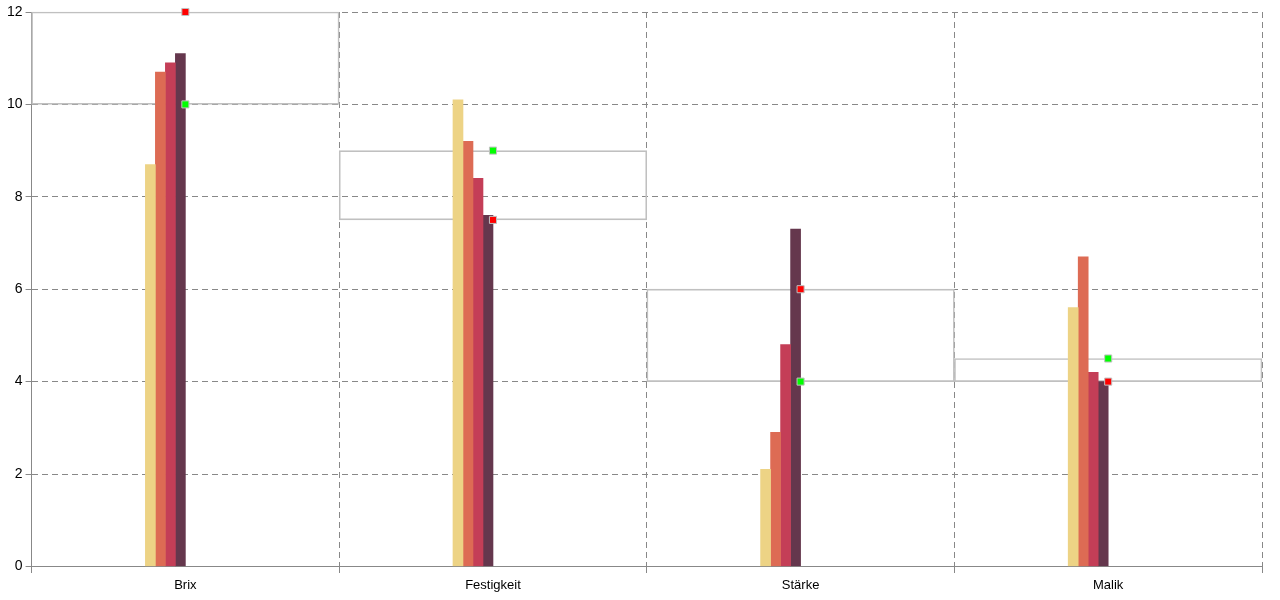 The width and height of the screenshot is (1280, 600). What do you see at coordinates (800, 584) in the screenshot?
I see `x-tick-label: Stärke` at bounding box center [800, 584].